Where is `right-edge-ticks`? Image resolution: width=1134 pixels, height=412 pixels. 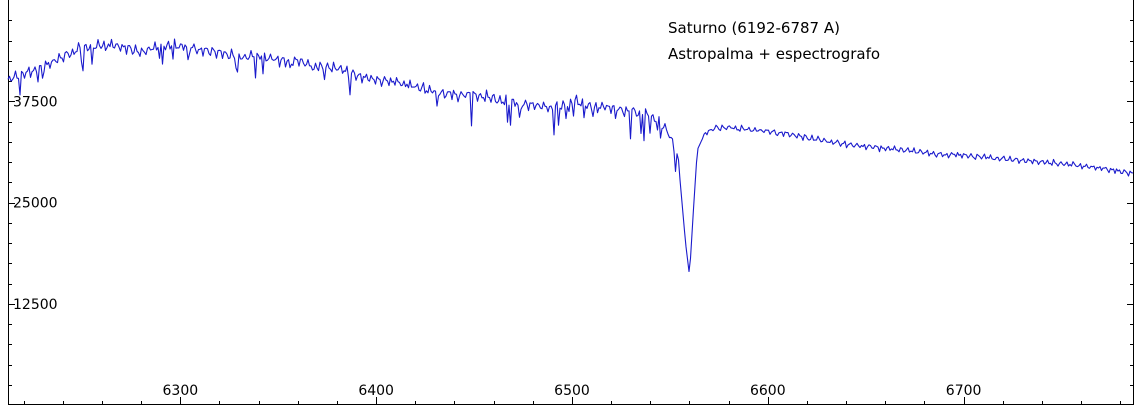
right-edge-ticks is located at coordinates (1130, 203).